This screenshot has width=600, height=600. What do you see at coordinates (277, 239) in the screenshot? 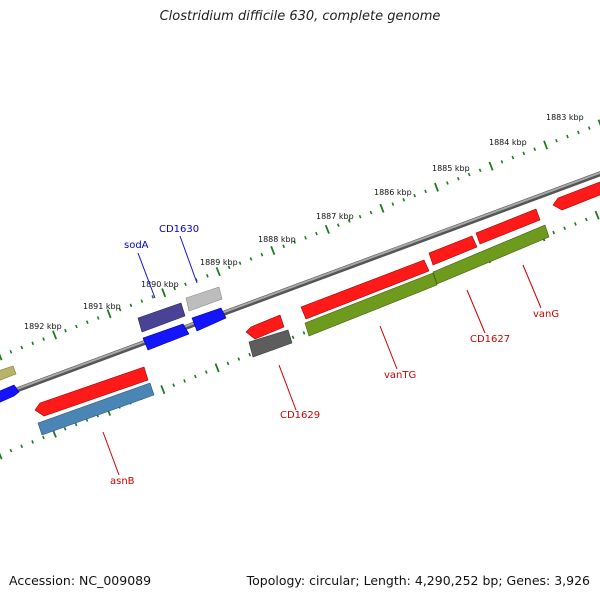
I see `kbp-label: 1888 kbp` at bounding box center [277, 239].